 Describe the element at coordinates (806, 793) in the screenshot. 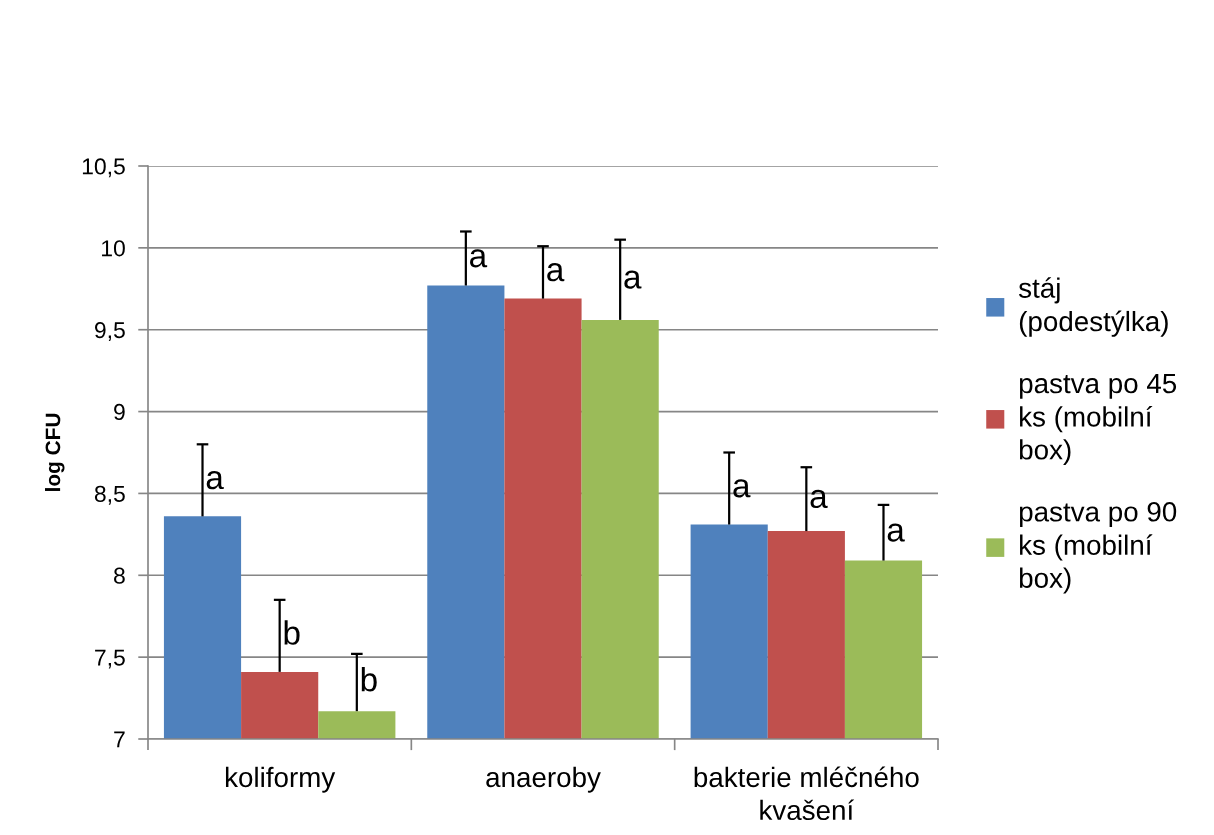

I see `x-tick-label: bakterie mléčného kvašení` at that location.